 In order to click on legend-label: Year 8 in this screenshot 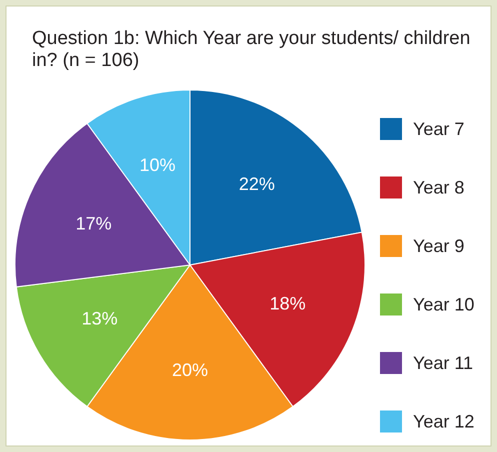, I will do `click(438, 188)`.